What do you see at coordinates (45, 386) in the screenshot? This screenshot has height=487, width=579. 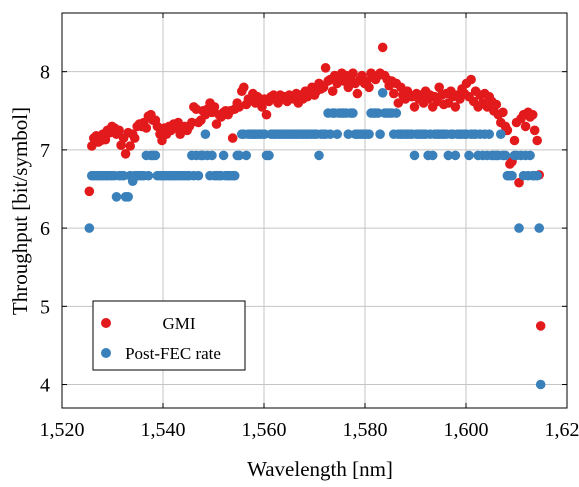 I see `y-tick-label: 4` at bounding box center [45, 386].